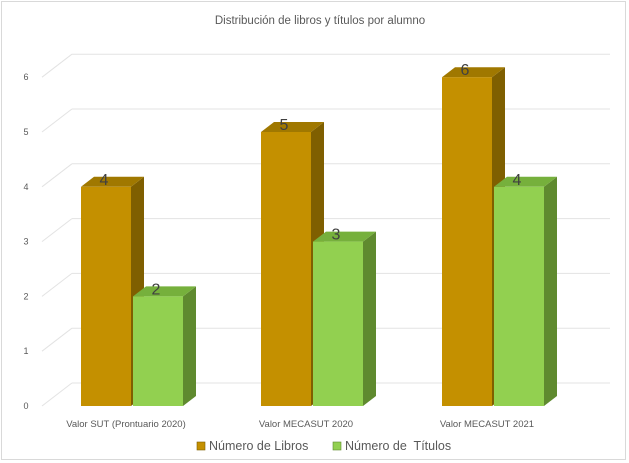 The height and width of the screenshot is (463, 629). Describe the element at coordinates (25, 187) in the screenshot. I see `y-tick-label-4: 4` at that location.